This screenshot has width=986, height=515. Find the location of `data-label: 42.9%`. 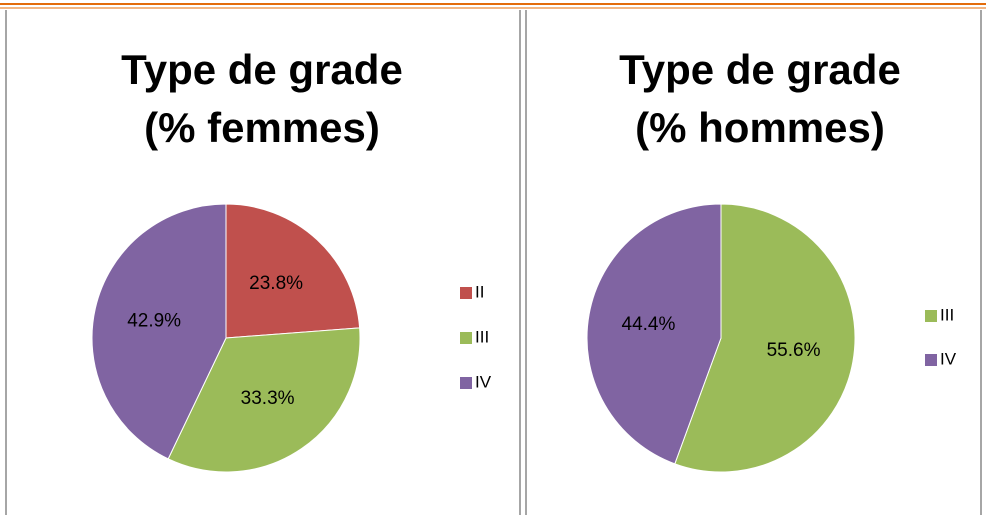

data-label: 42.9% is located at coordinates (154, 321).